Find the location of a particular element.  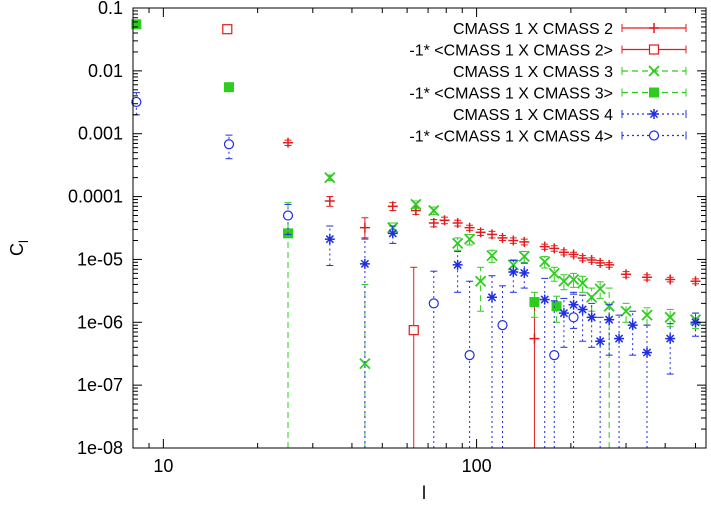

x-axis-label: l is located at coordinates (424, 493).